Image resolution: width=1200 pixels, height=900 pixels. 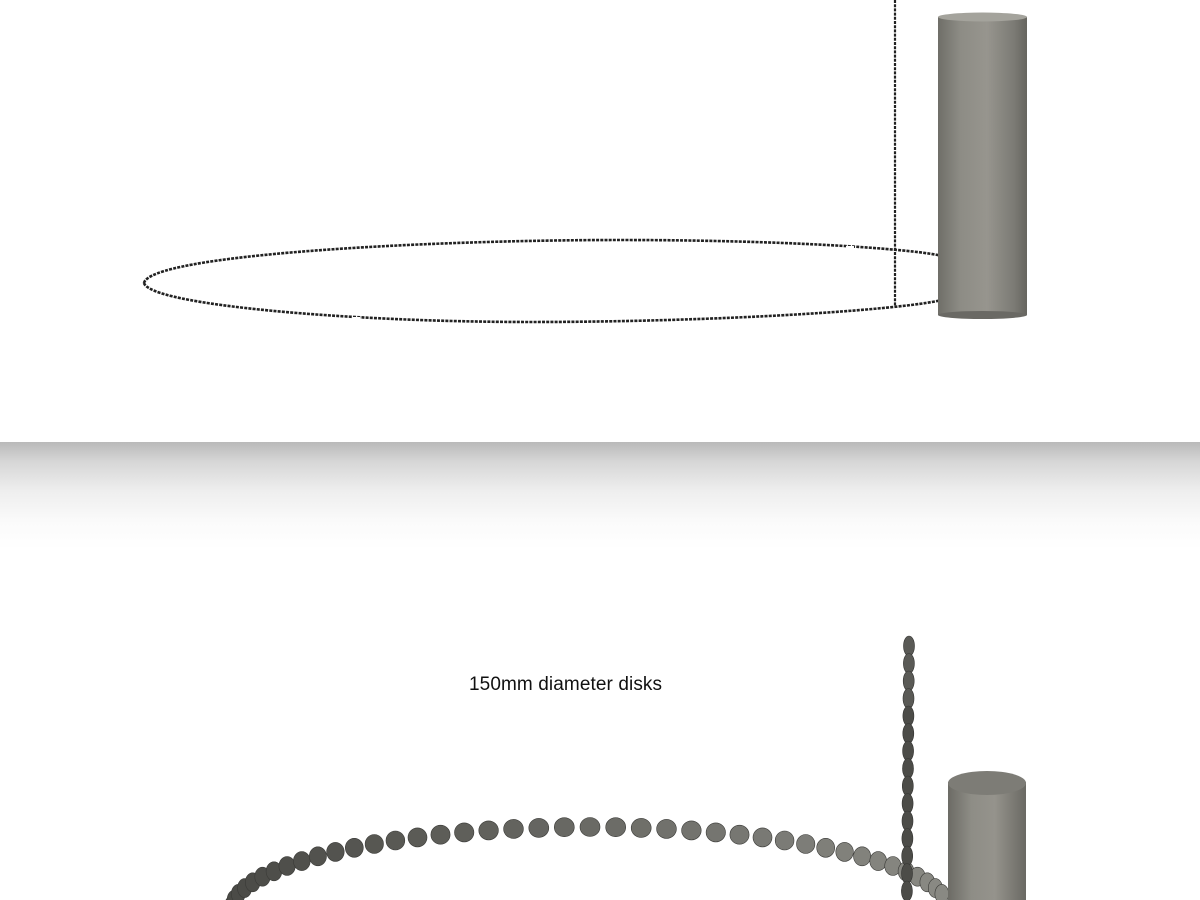 What do you see at coordinates (600, 496) in the screenshot?
I see `panel-divider` at bounding box center [600, 496].